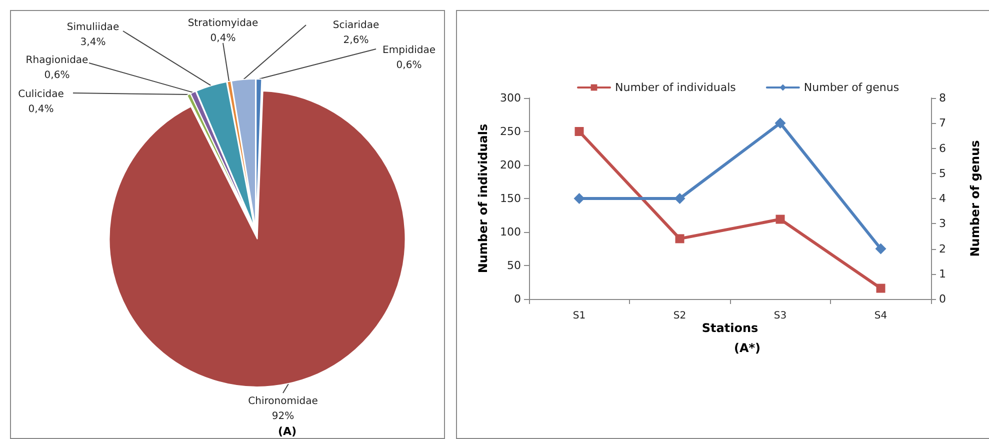 Image resolution: width=989 pixels, height=439 pixels. Describe the element at coordinates (409, 50) in the screenshot. I see `slice-label: Empididae` at that location.